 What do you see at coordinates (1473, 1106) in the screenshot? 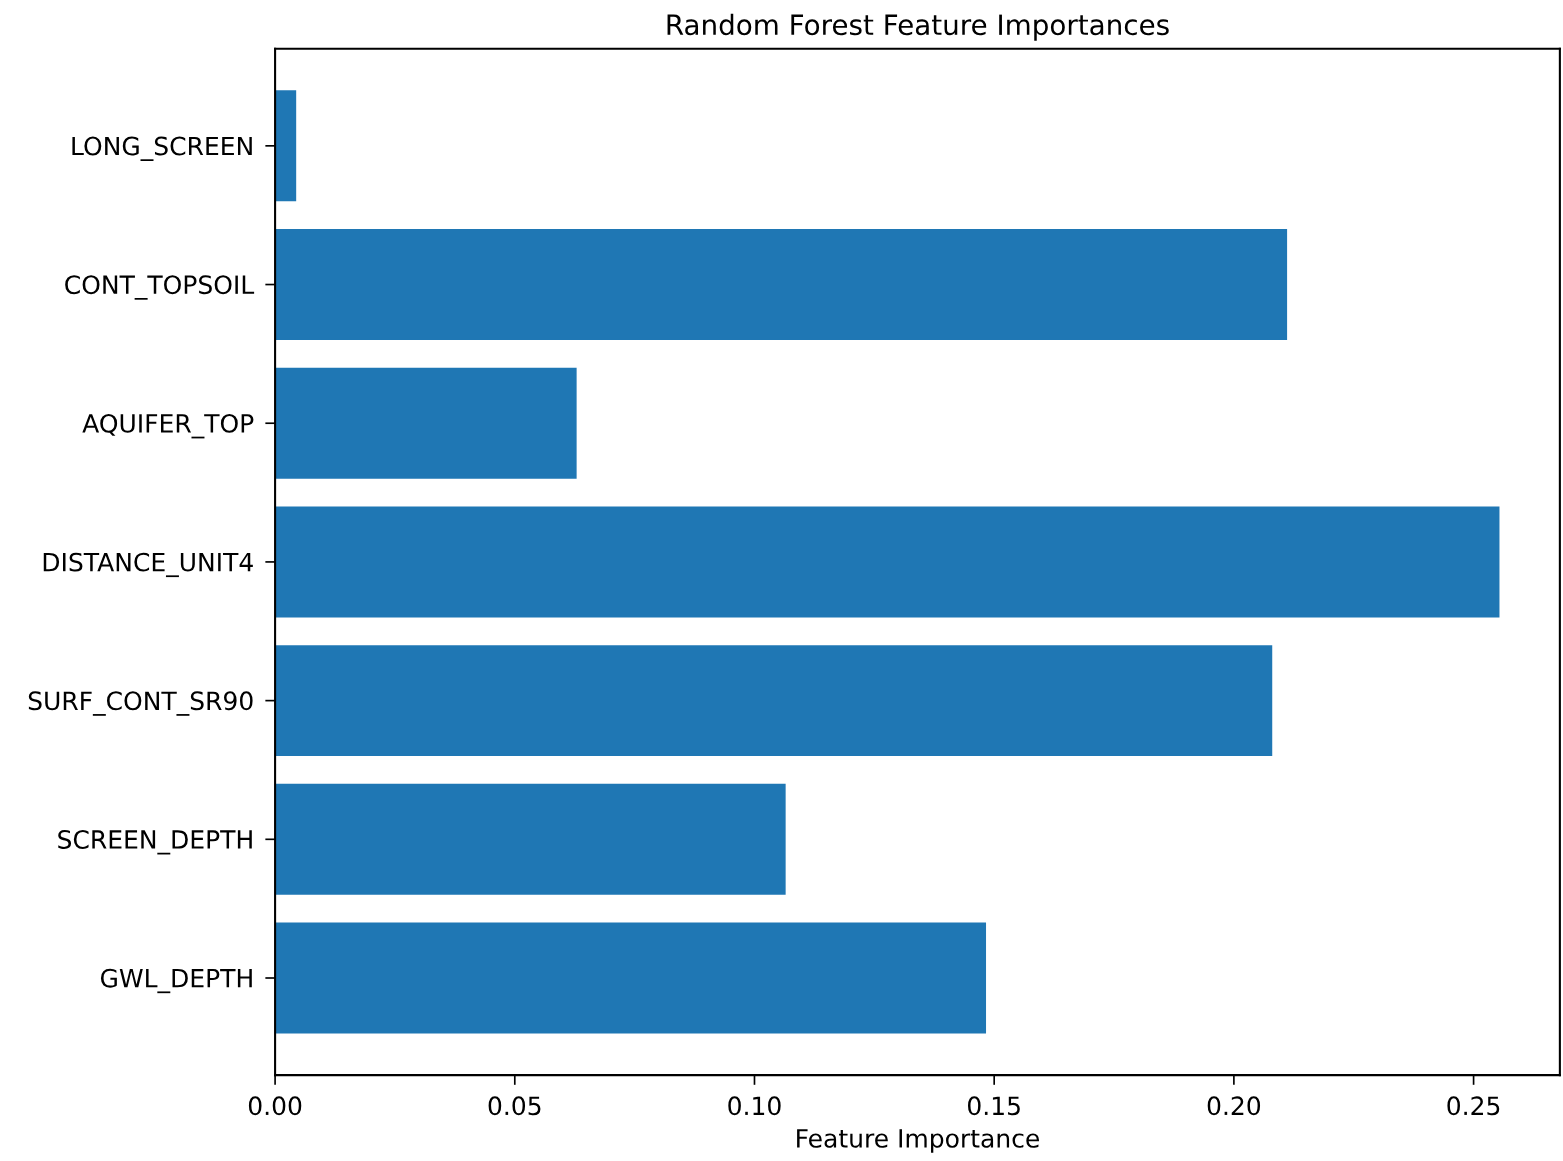
I see `x-tick-label: 0.25` at bounding box center [1473, 1106].